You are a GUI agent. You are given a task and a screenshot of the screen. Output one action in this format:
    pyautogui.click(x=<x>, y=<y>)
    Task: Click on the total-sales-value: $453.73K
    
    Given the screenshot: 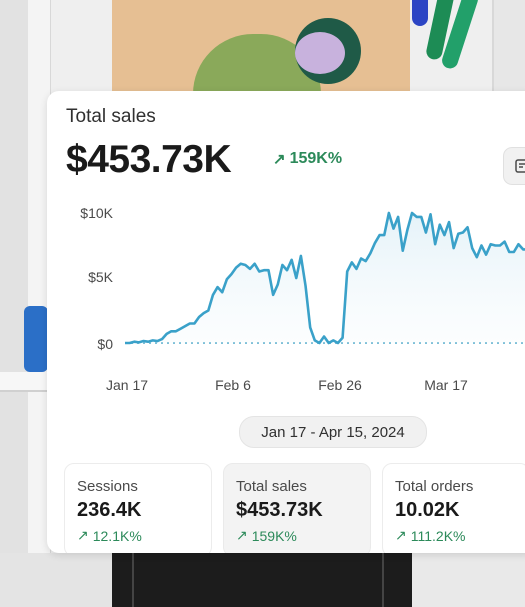 What is the action you would take?
    pyautogui.click(x=149, y=159)
    